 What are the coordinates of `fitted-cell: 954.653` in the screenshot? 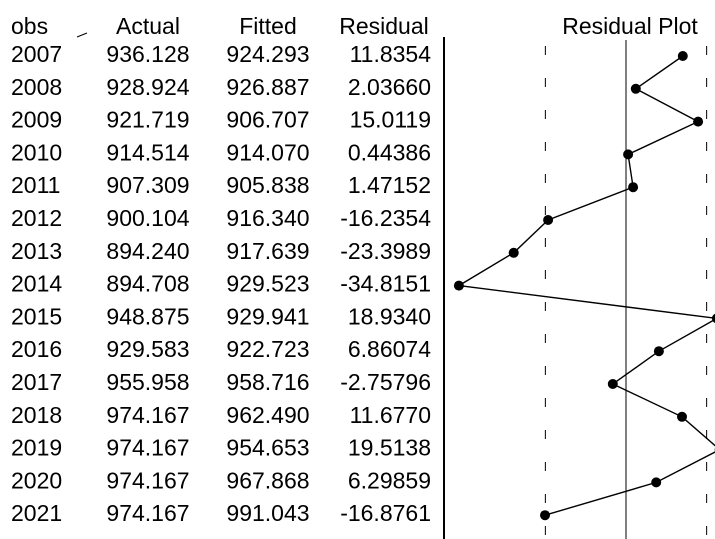 It's located at (267, 448).